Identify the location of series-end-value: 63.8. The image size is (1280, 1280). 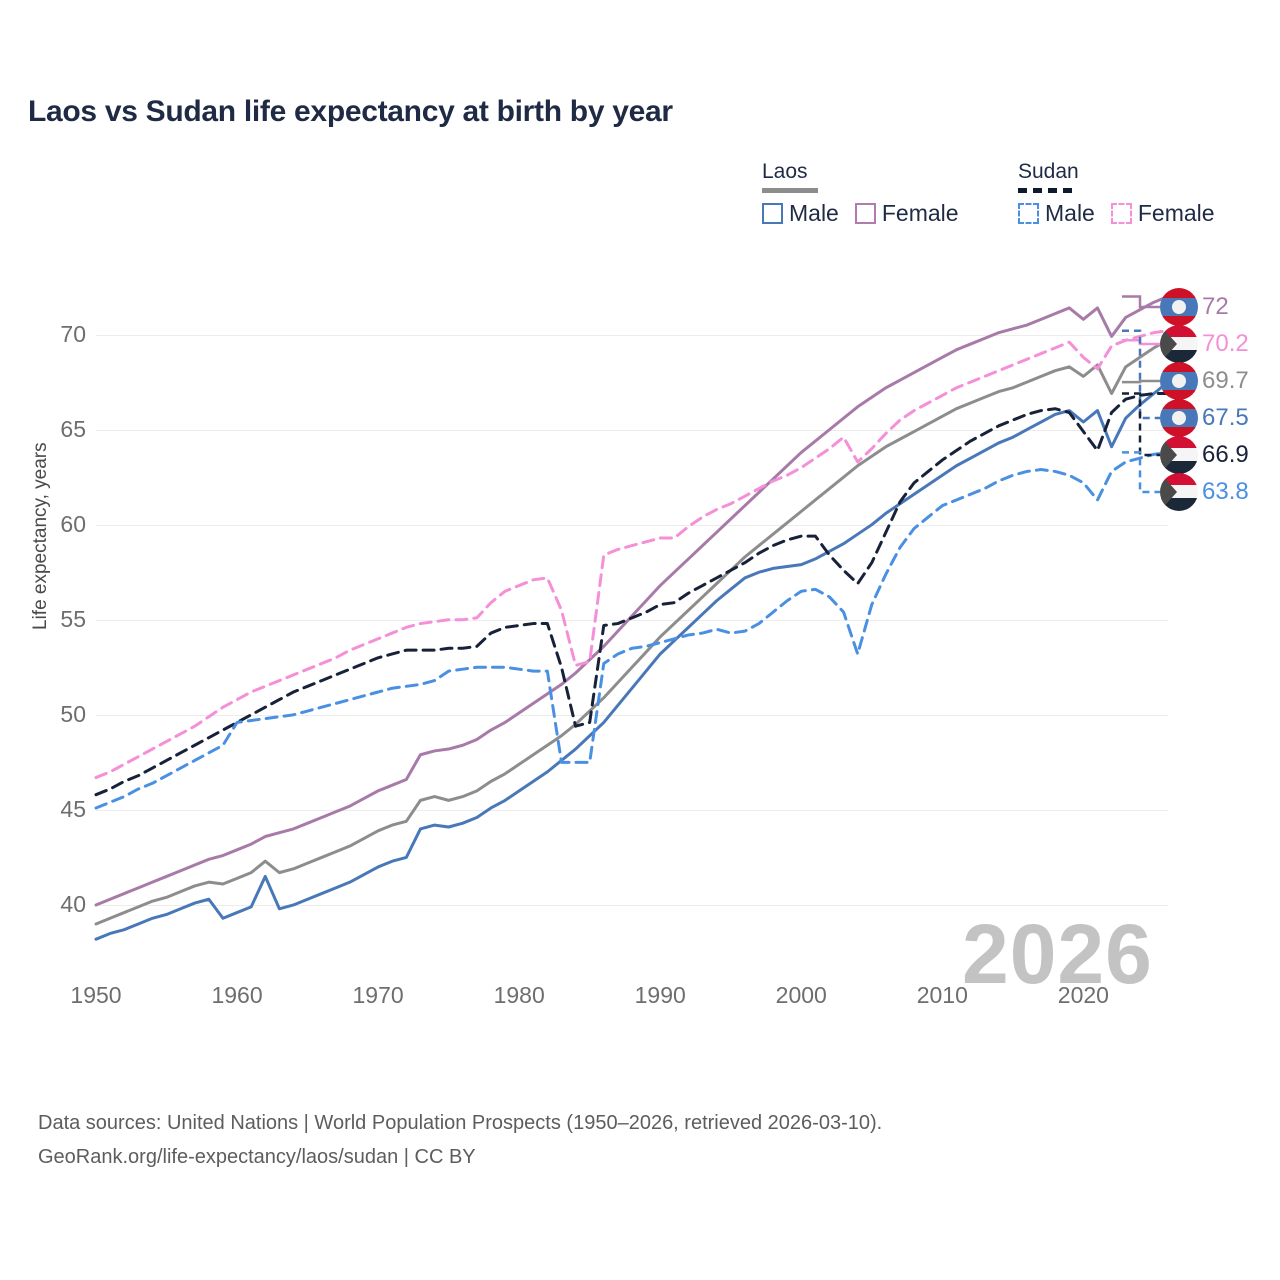
(1225, 491).